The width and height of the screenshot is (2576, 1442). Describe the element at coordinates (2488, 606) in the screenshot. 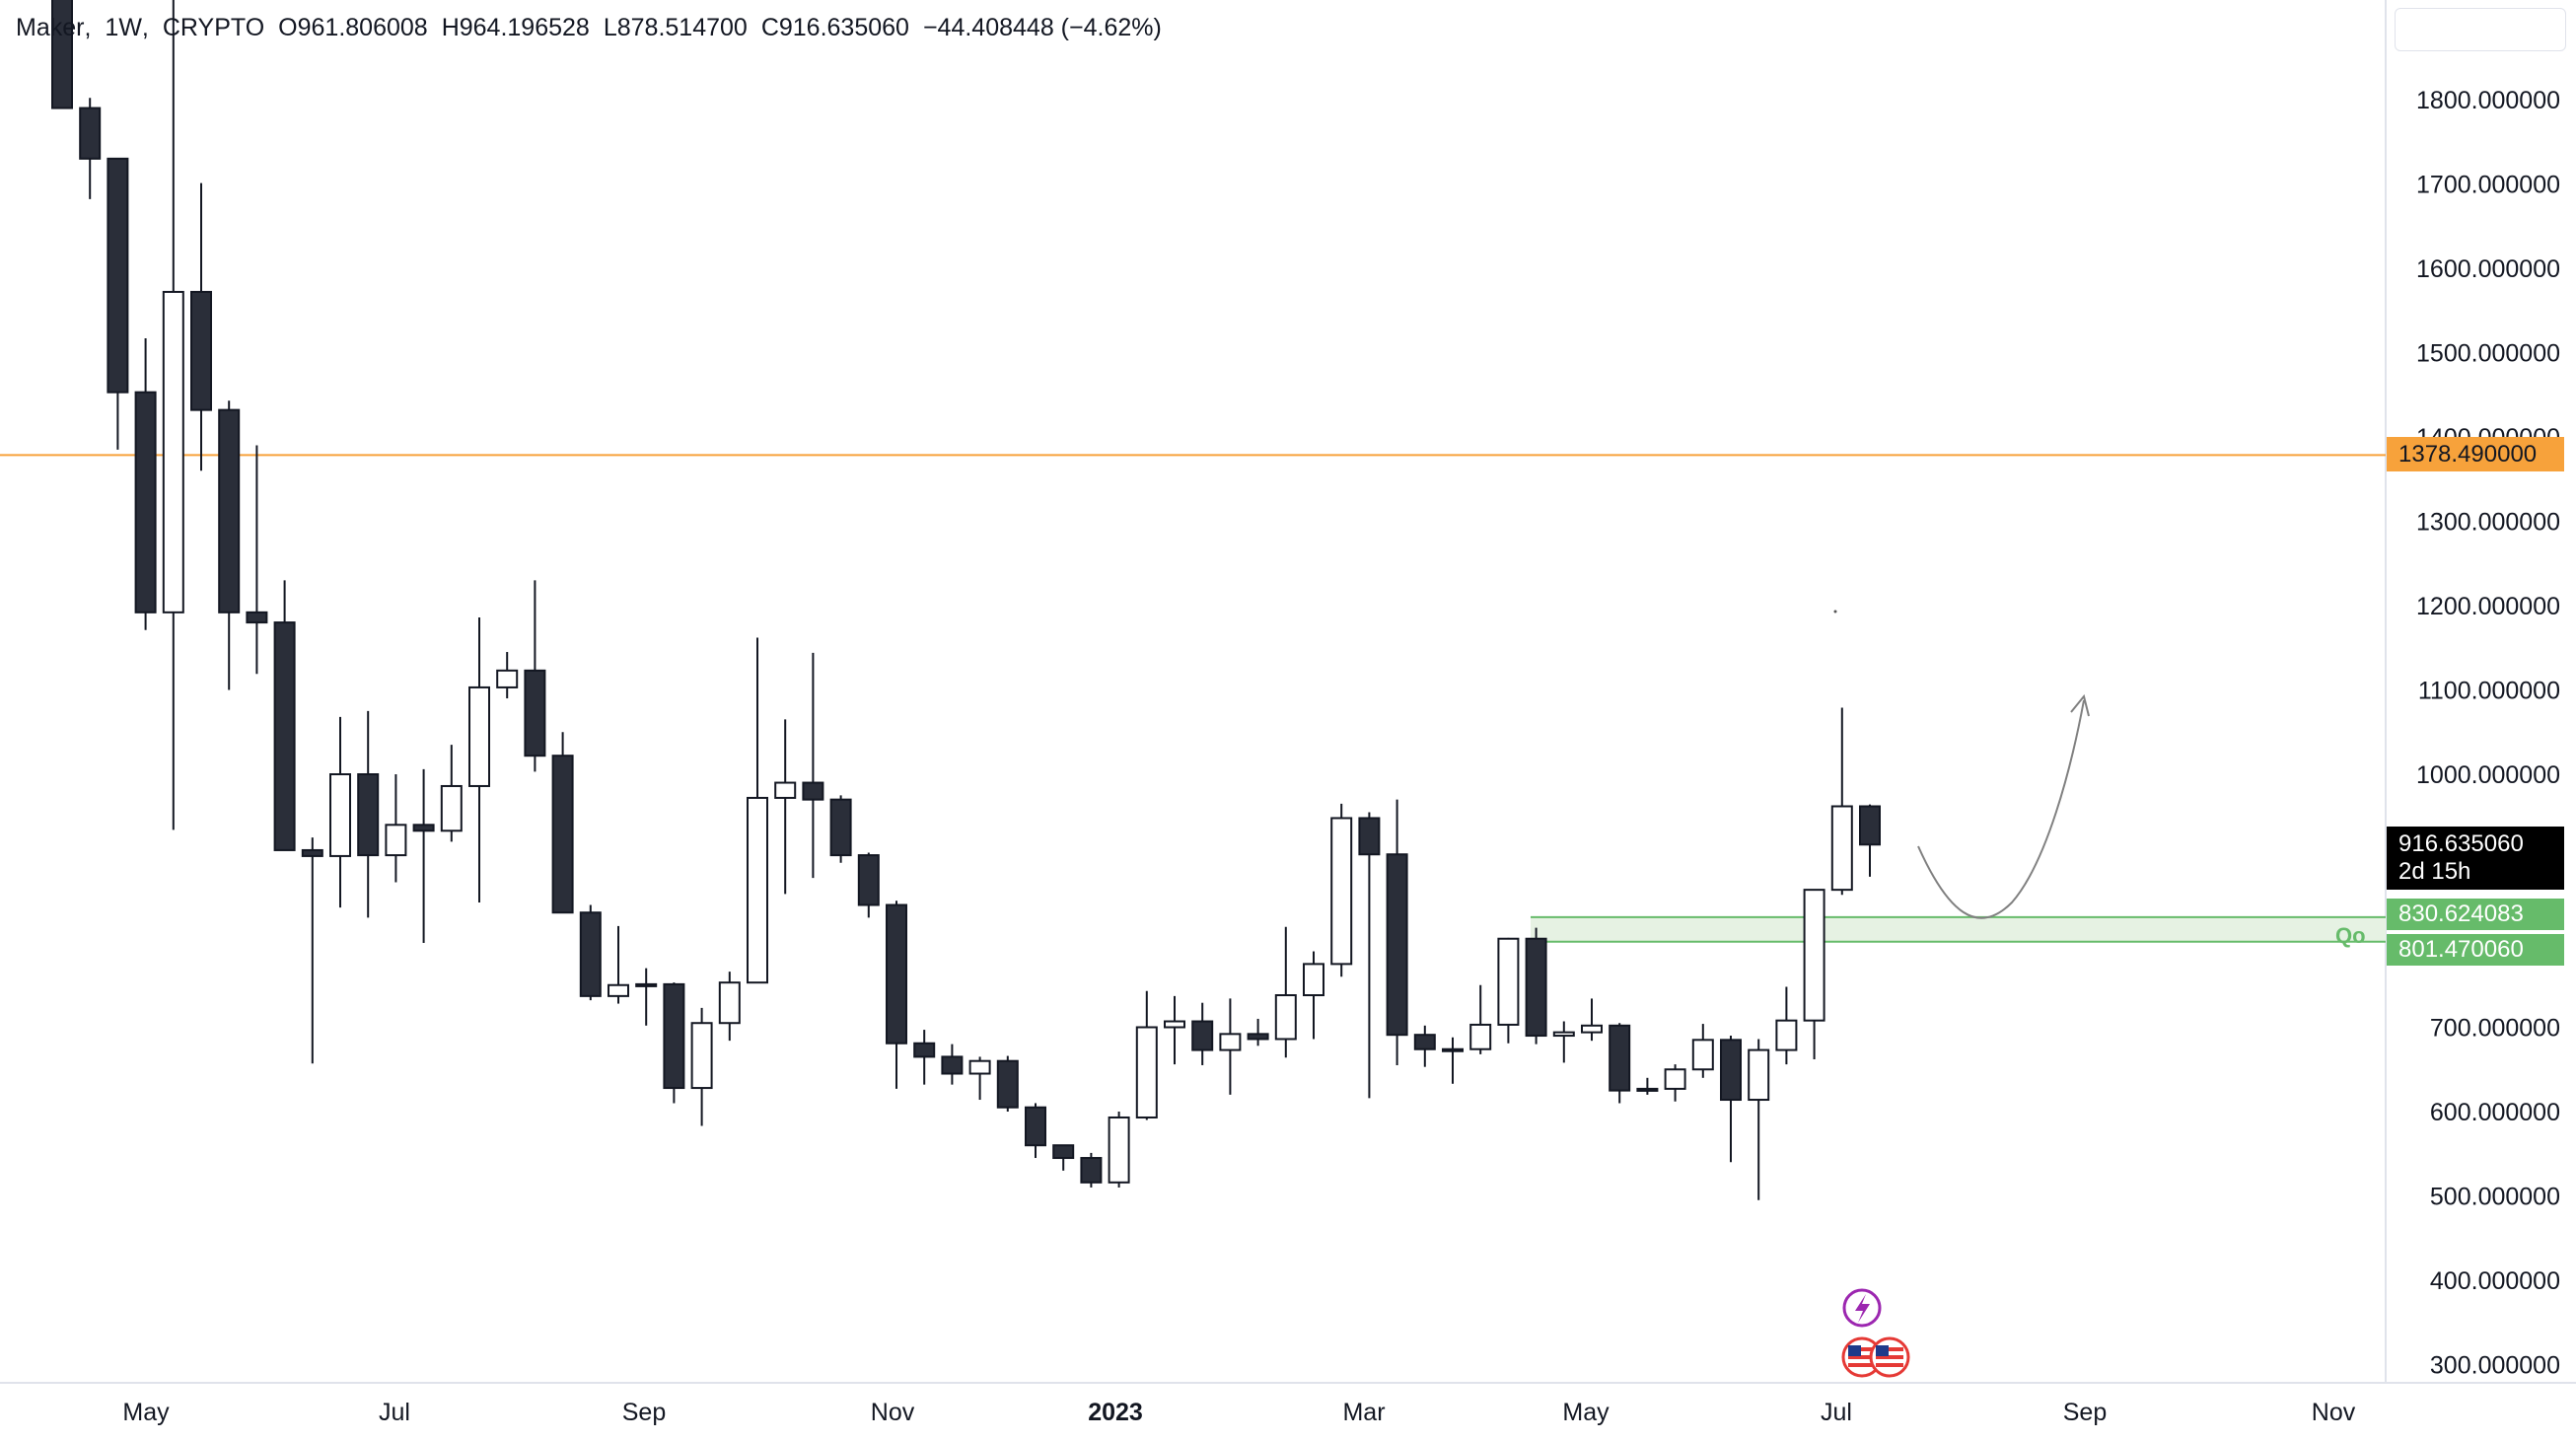

I see `y-tick-label: 1200.000000` at that location.